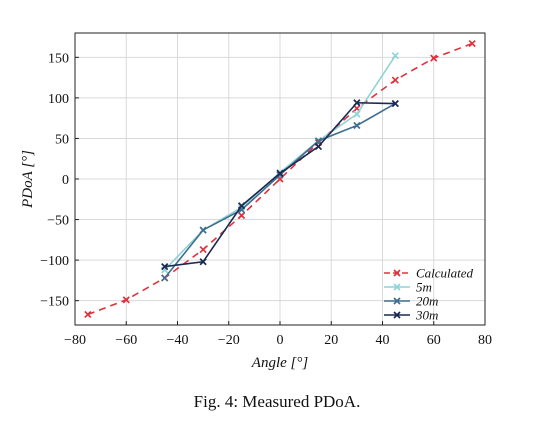  I want to click on y-tick-label: 50, so click(62, 139).